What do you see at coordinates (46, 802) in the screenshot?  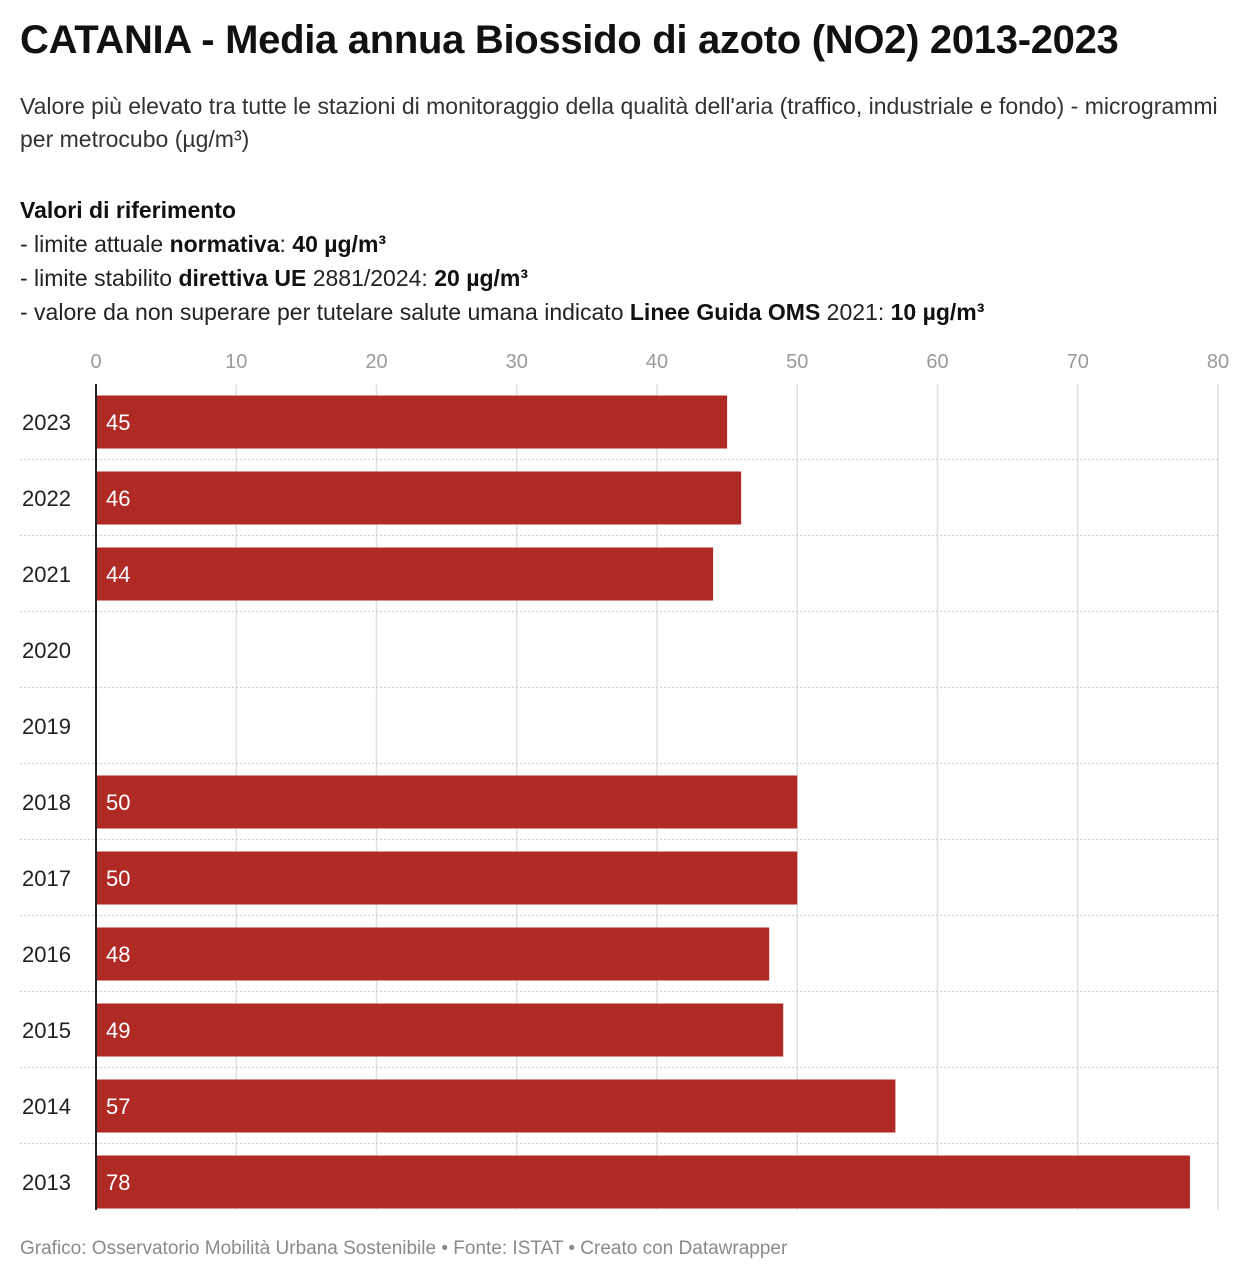 I see `category-label: 2018` at bounding box center [46, 802].